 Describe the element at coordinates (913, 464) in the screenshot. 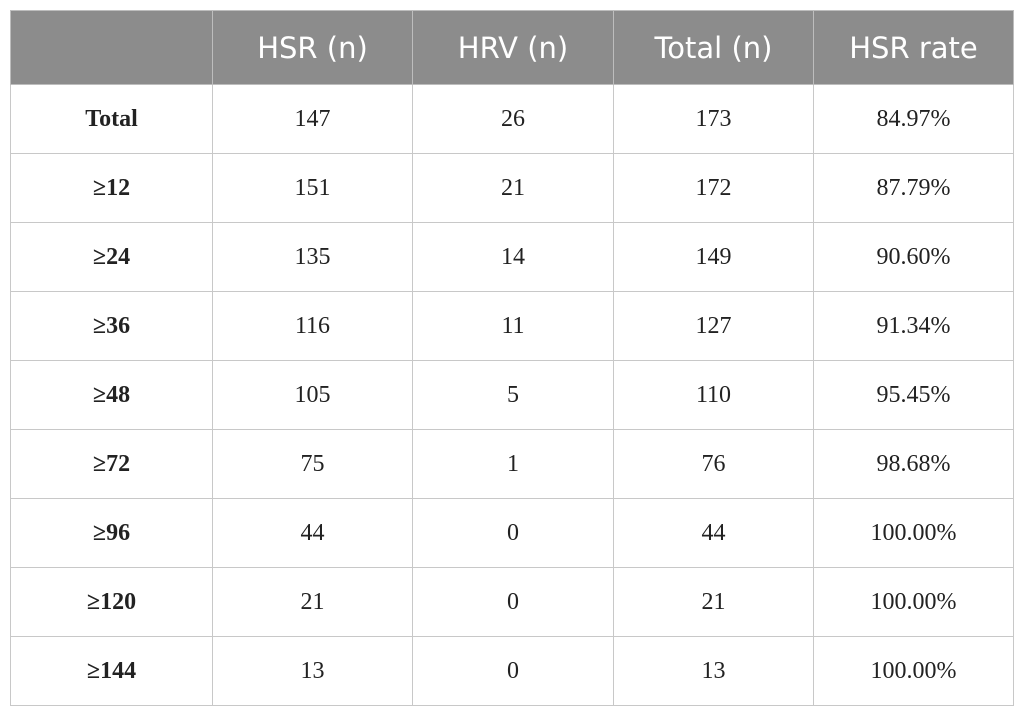

I see `table-cell: 98.68%` at that location.